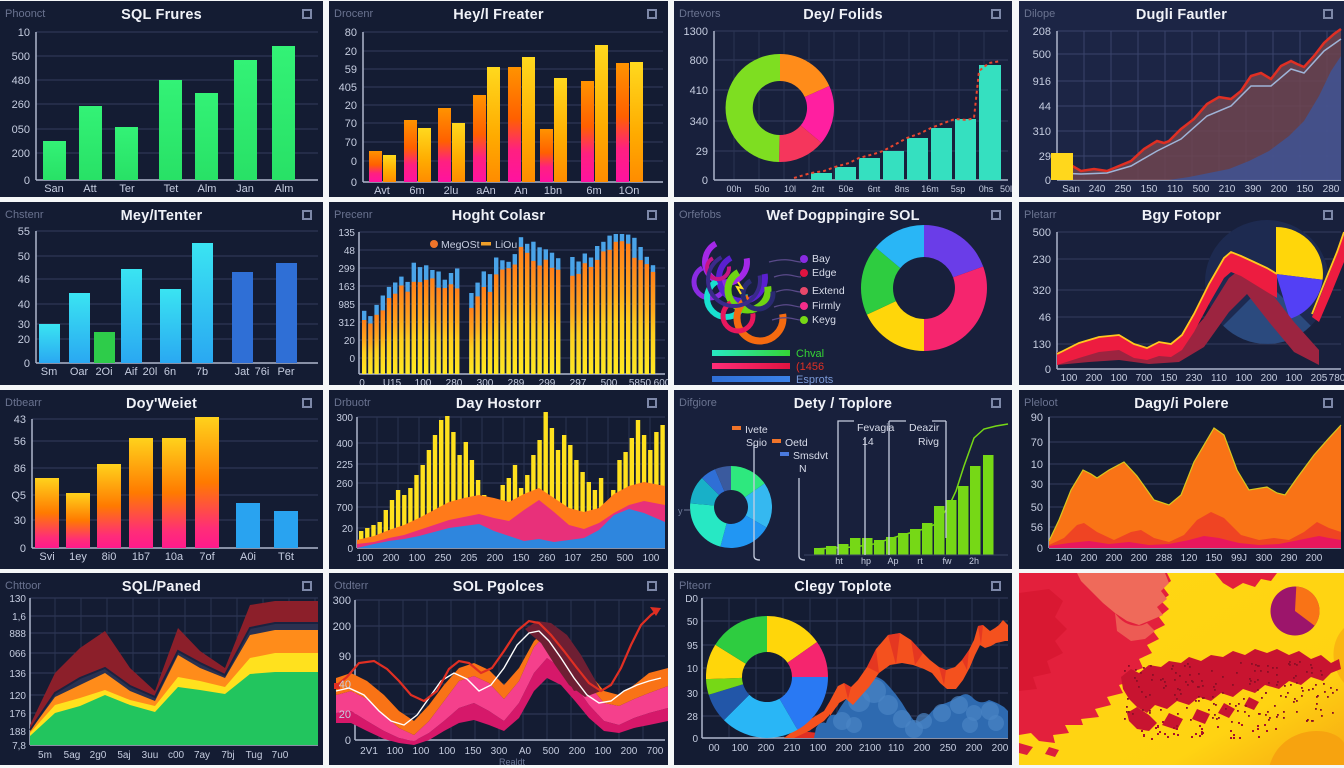 Image resolution: width=1344 pixels, height=768 pixels. Describe the element at coordinates (1097, 189) in the screenshot. I see `svg-text: 240` at that location.